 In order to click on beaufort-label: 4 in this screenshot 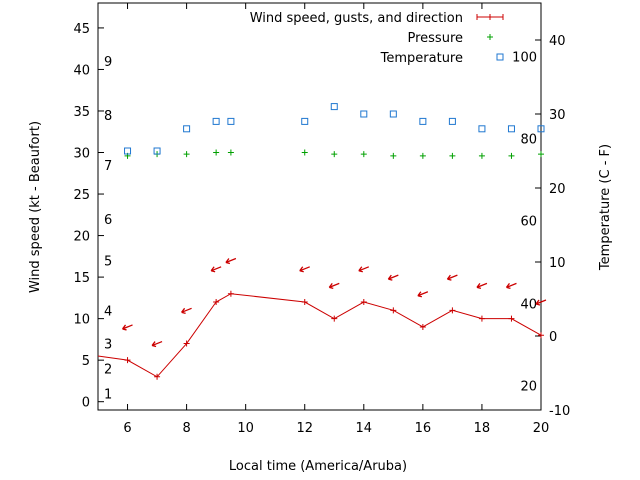, I will do `click(108, 311)`.